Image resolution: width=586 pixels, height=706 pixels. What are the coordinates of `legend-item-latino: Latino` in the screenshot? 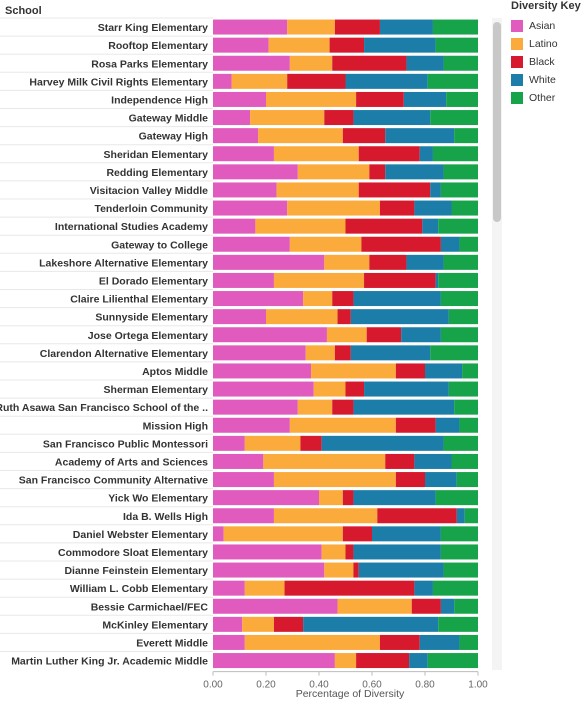 It's located at (547, 44).